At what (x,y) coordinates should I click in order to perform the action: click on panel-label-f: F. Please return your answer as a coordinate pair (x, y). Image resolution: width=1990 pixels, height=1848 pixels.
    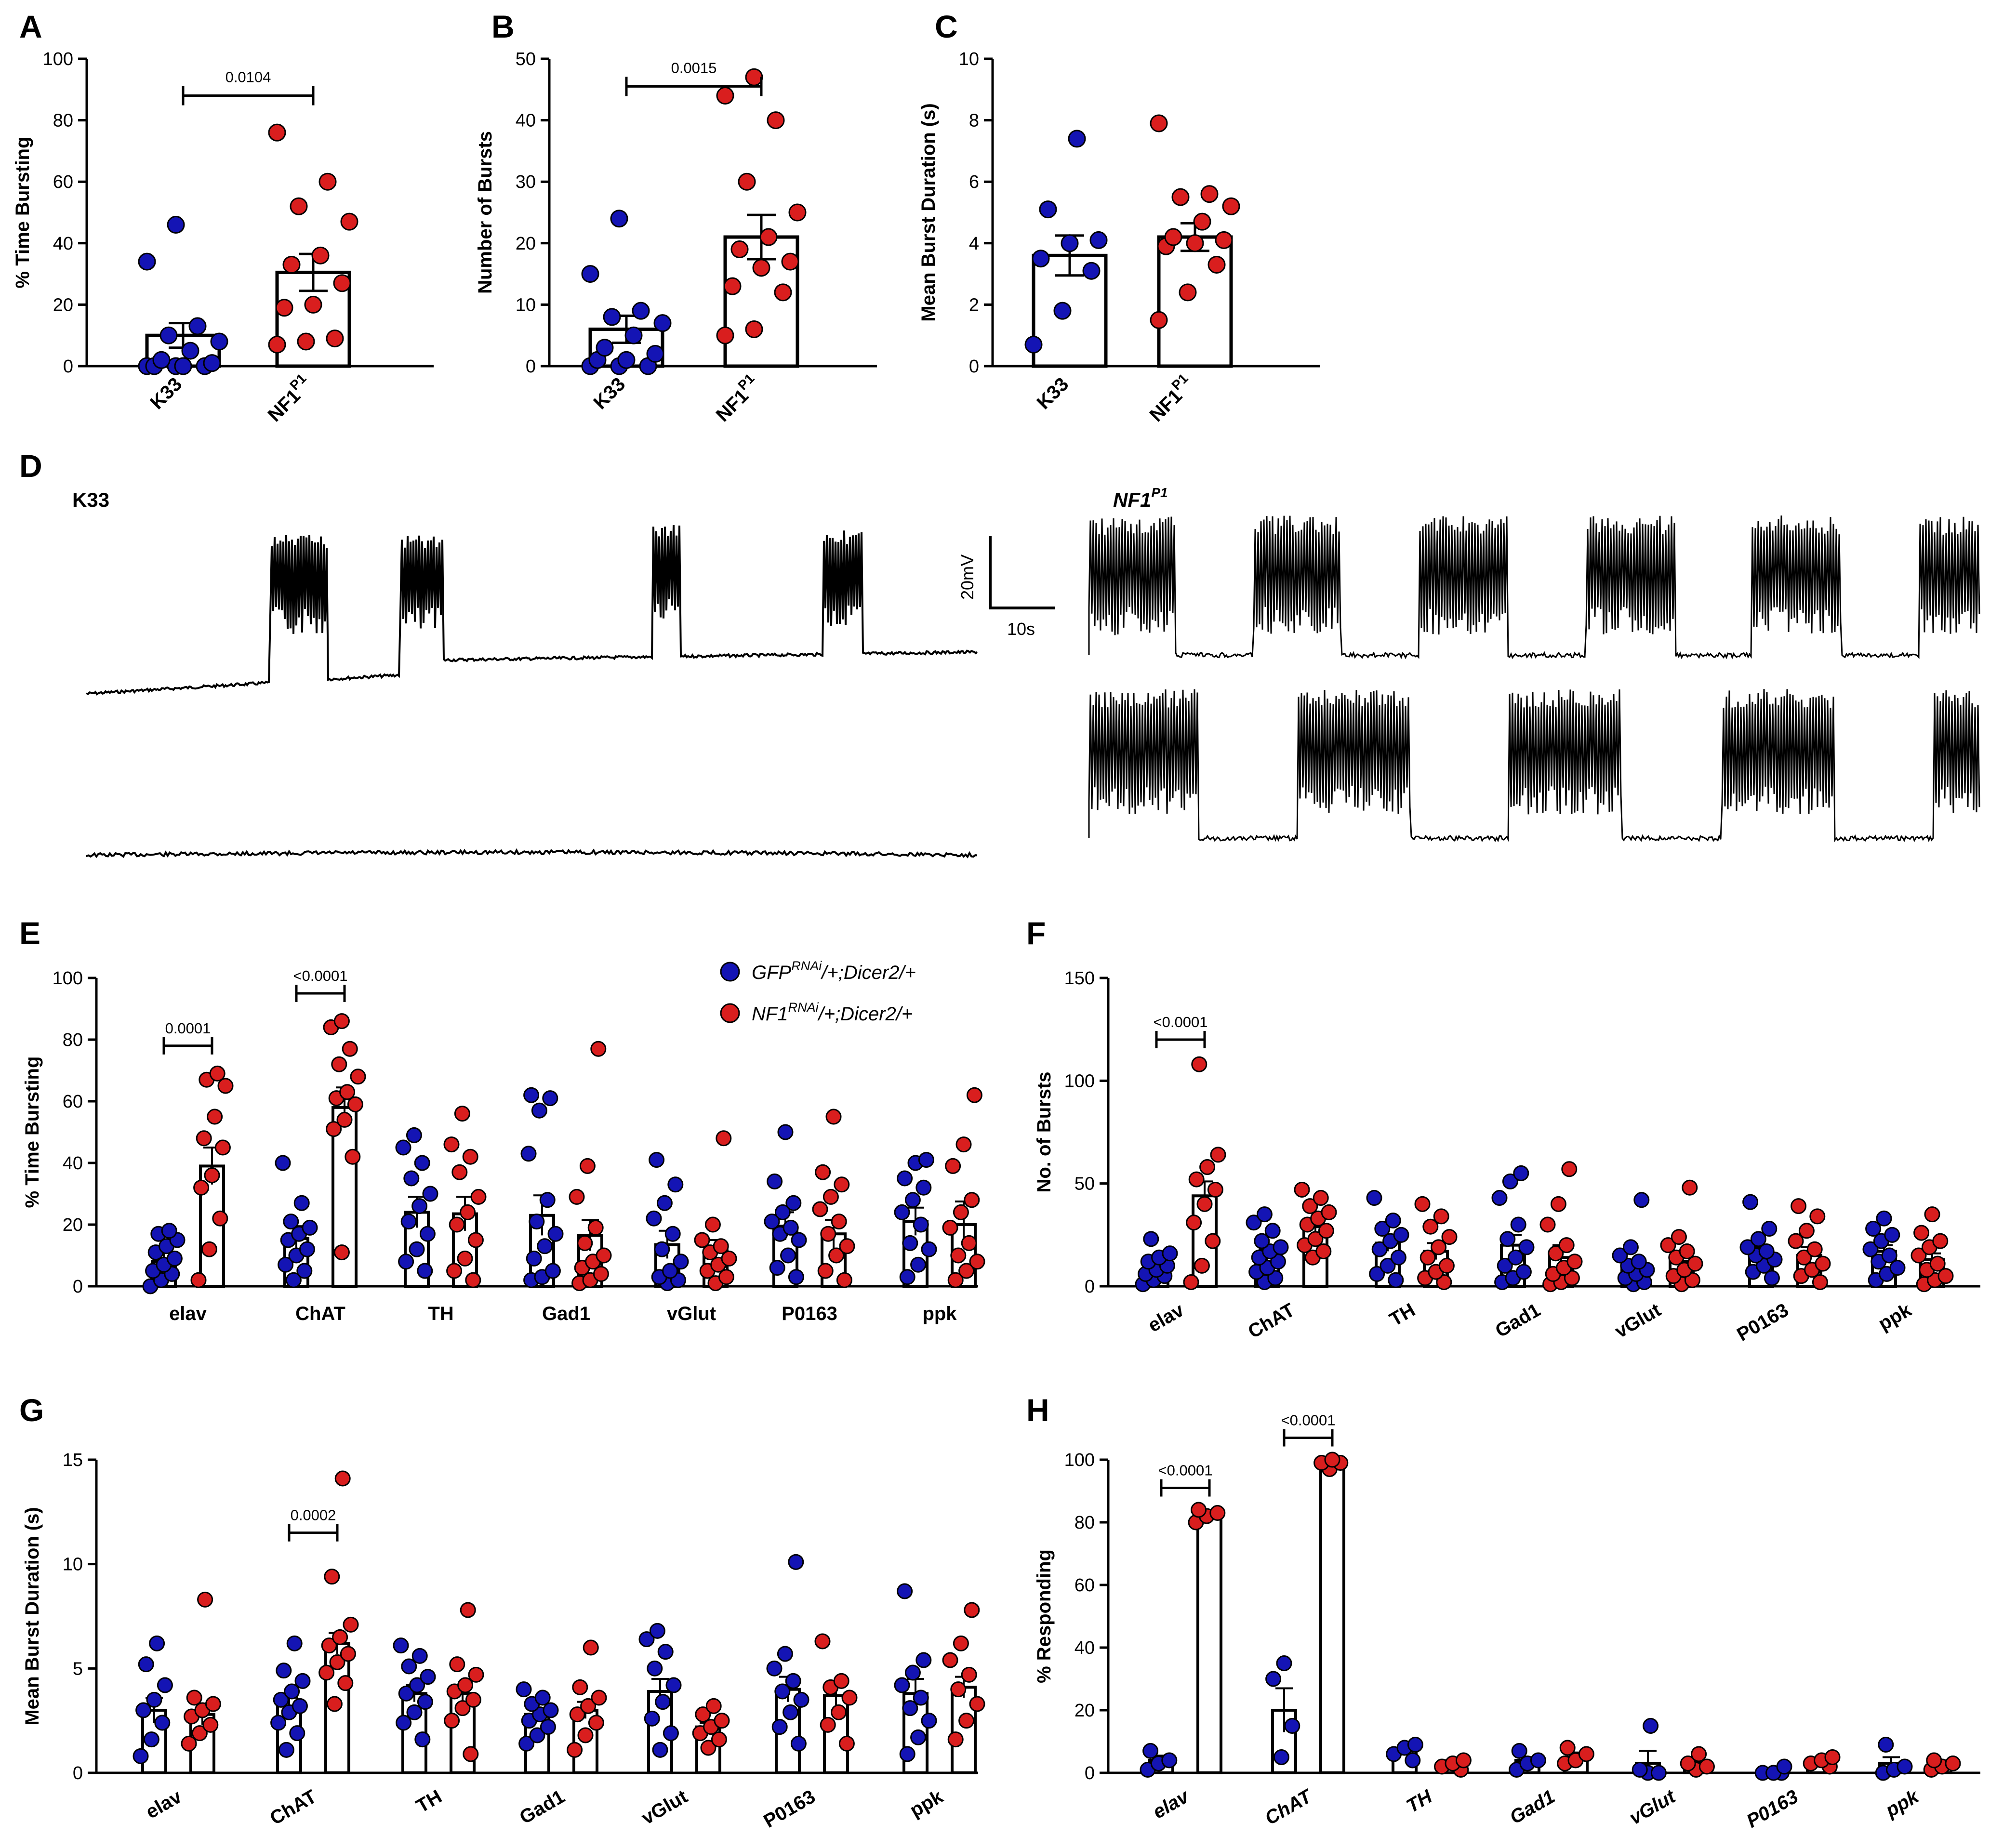
    Looking at the image, I should click on (1036, 933).